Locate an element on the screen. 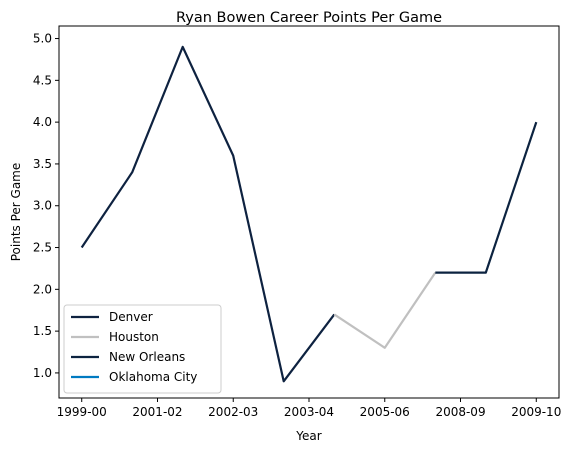 The height and width of the screenshot is (453, 573). y-tick-label: 1.5 is located at coordinates (42, 331).